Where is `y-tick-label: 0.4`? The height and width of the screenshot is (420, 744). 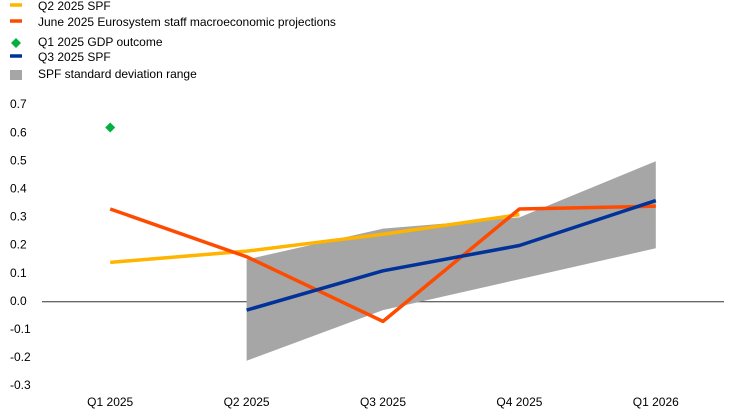 y-tick-label: 0.4 is located at coordinates (18, 188).